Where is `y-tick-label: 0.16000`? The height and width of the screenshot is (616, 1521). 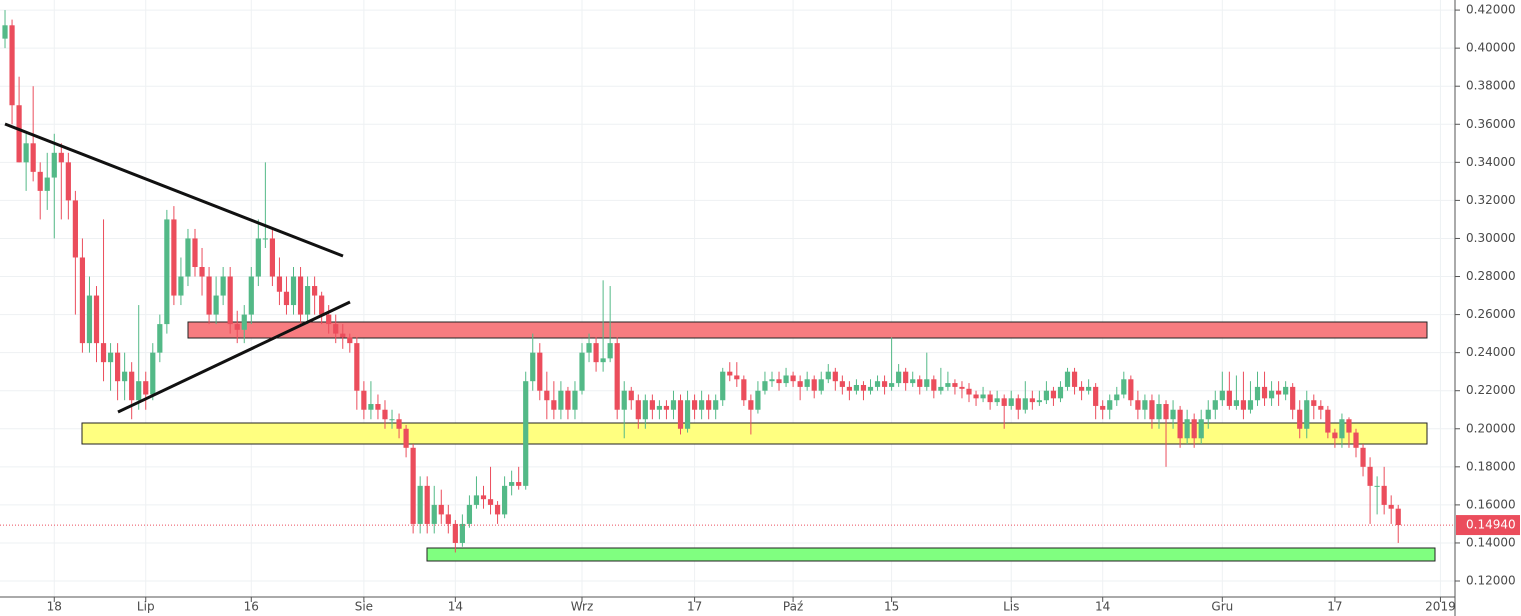
y-tick-label: 0.16000 is located at coordinates (1491, 504).